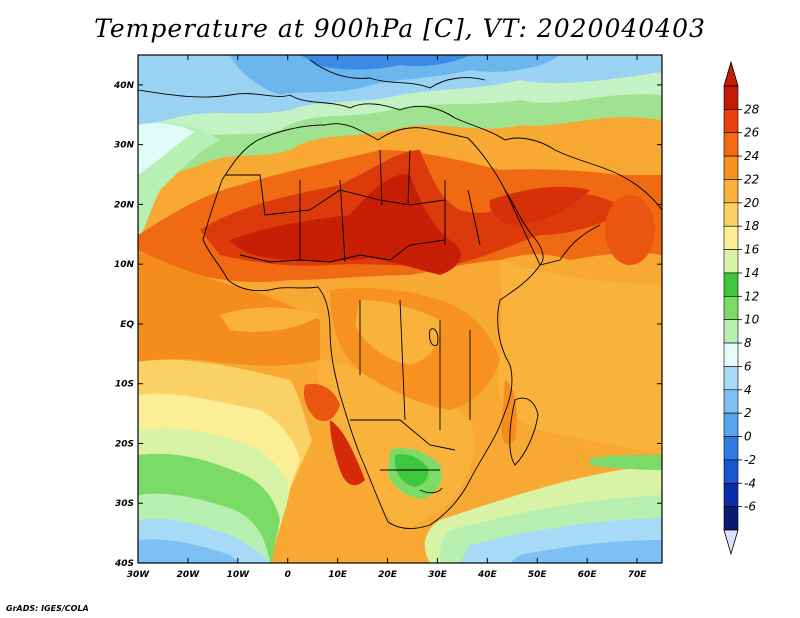  Describe the element at coordinates (752, 250) in the screenshot. I see `colorbar-label: 16` at that location.